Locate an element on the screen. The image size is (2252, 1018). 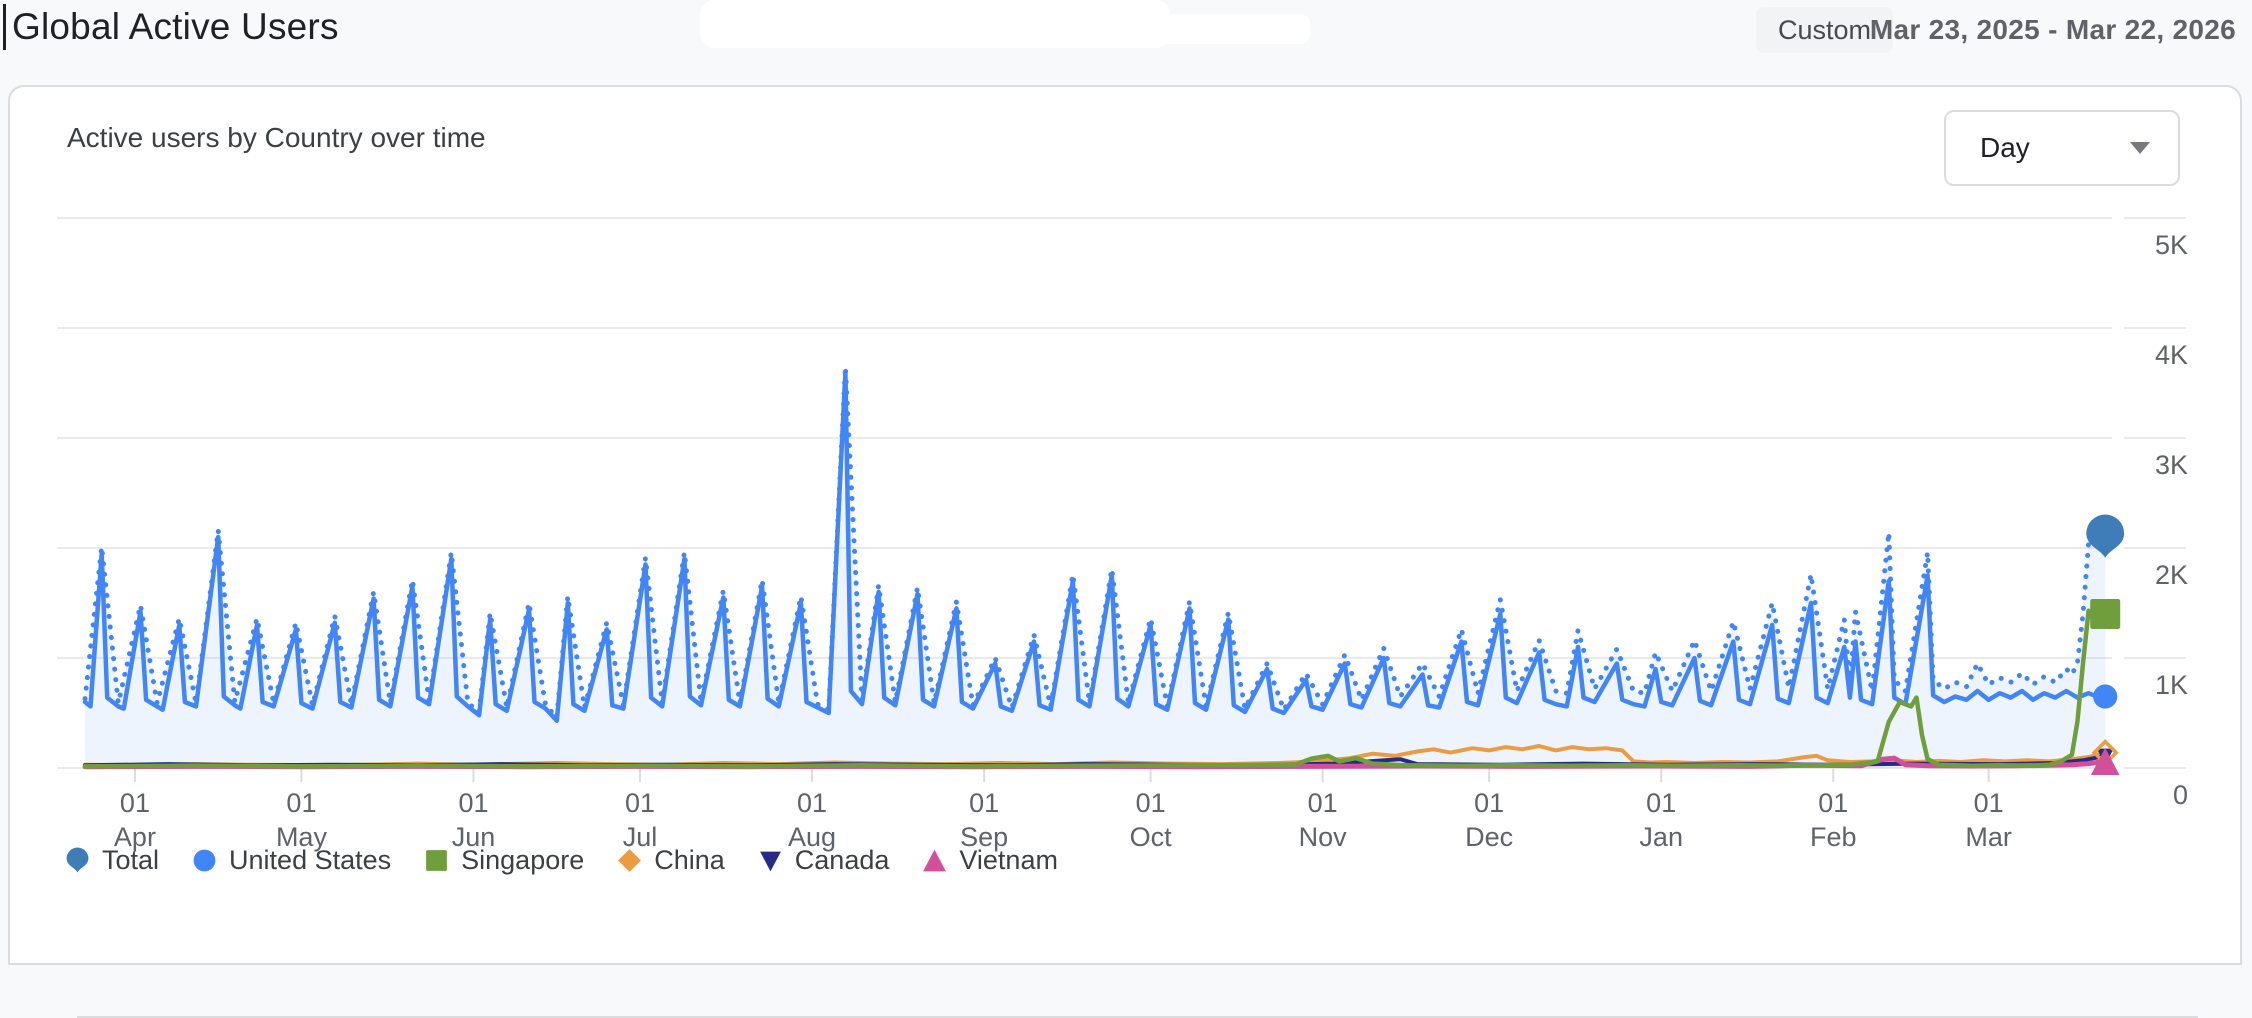
chevron-down-icon is located at coordinates (2140, 148).